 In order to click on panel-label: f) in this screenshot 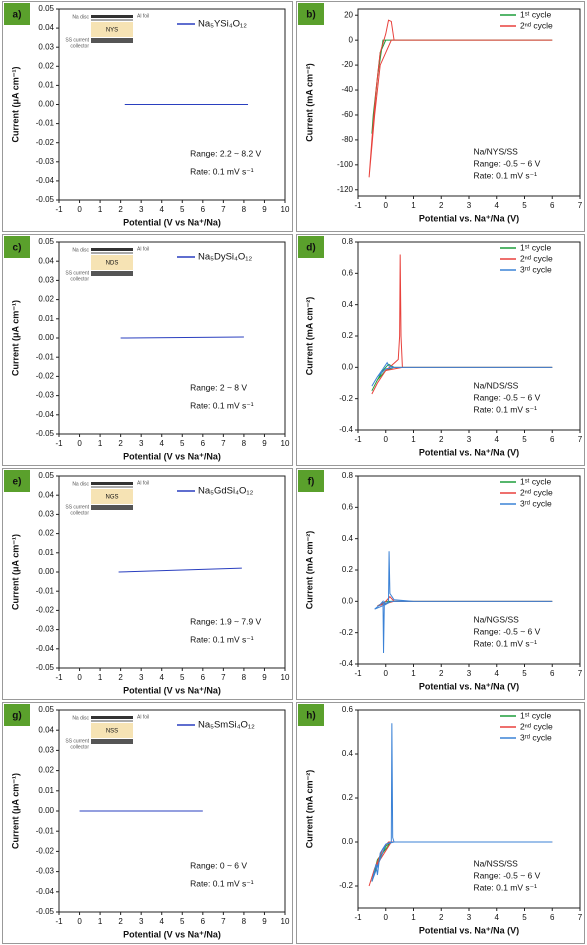, I will do `click(311, 482)`.